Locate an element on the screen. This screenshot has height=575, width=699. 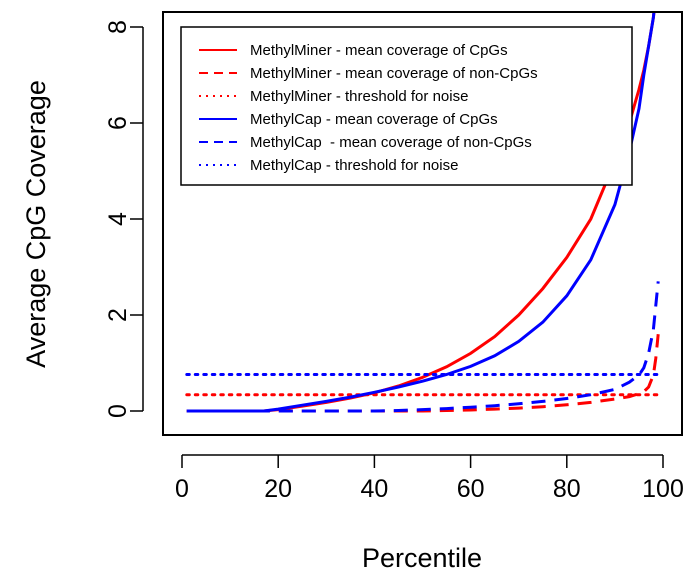
y-tick-label-1: 2 is located at coordinates (118, 315).